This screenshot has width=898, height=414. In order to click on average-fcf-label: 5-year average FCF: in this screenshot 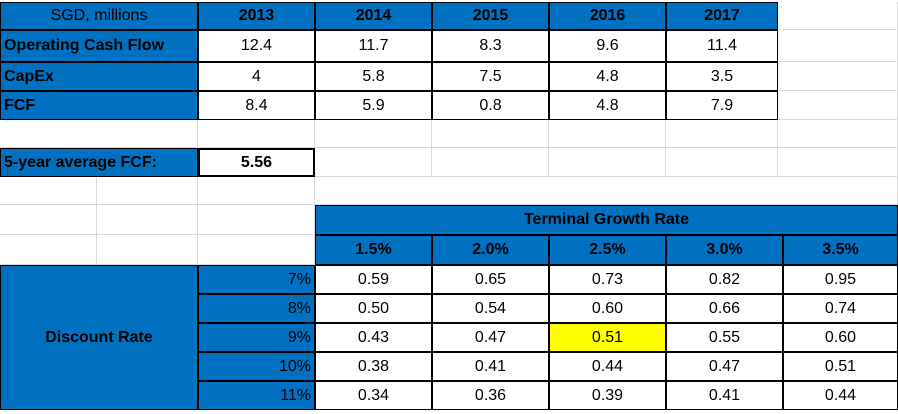, I will do `click(99, 162)`.